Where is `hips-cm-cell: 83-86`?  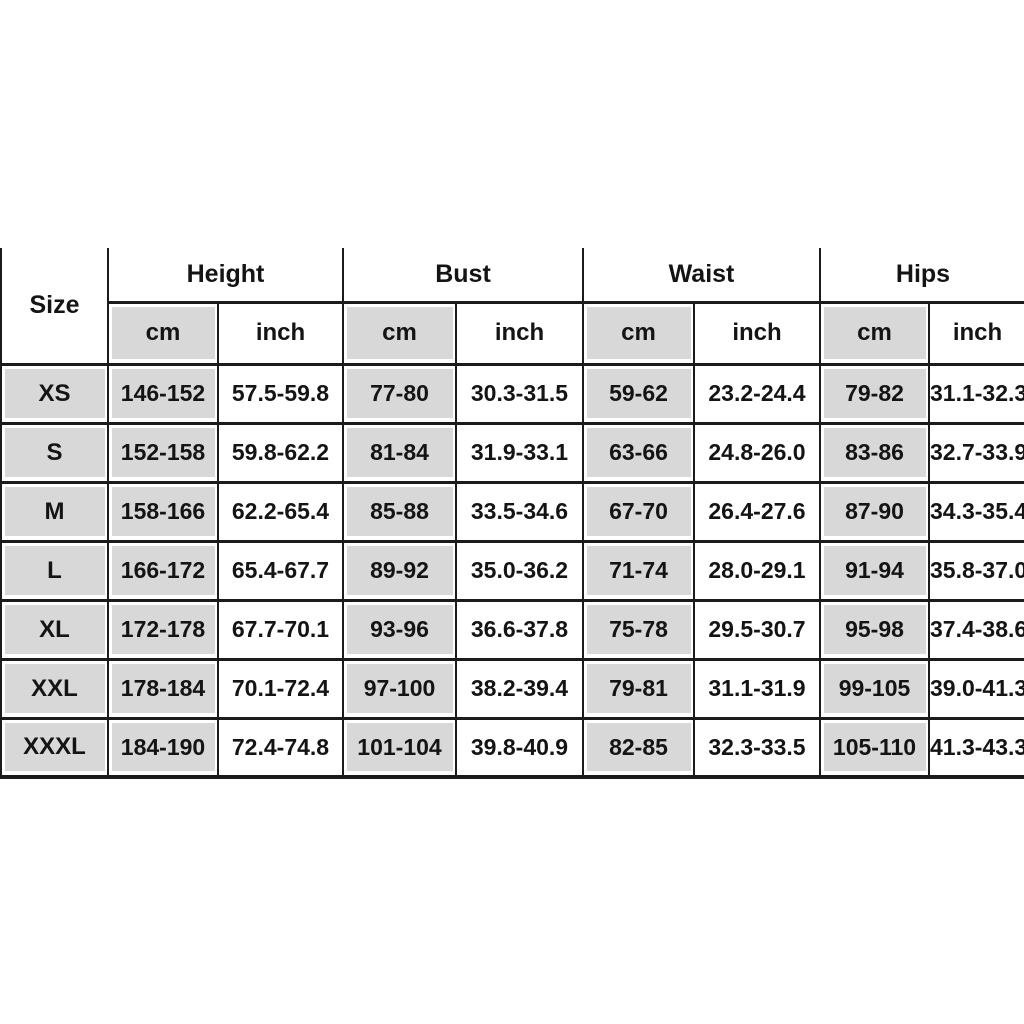 hips-cm-cell: 83-86 is located at coordinates (874, 452).